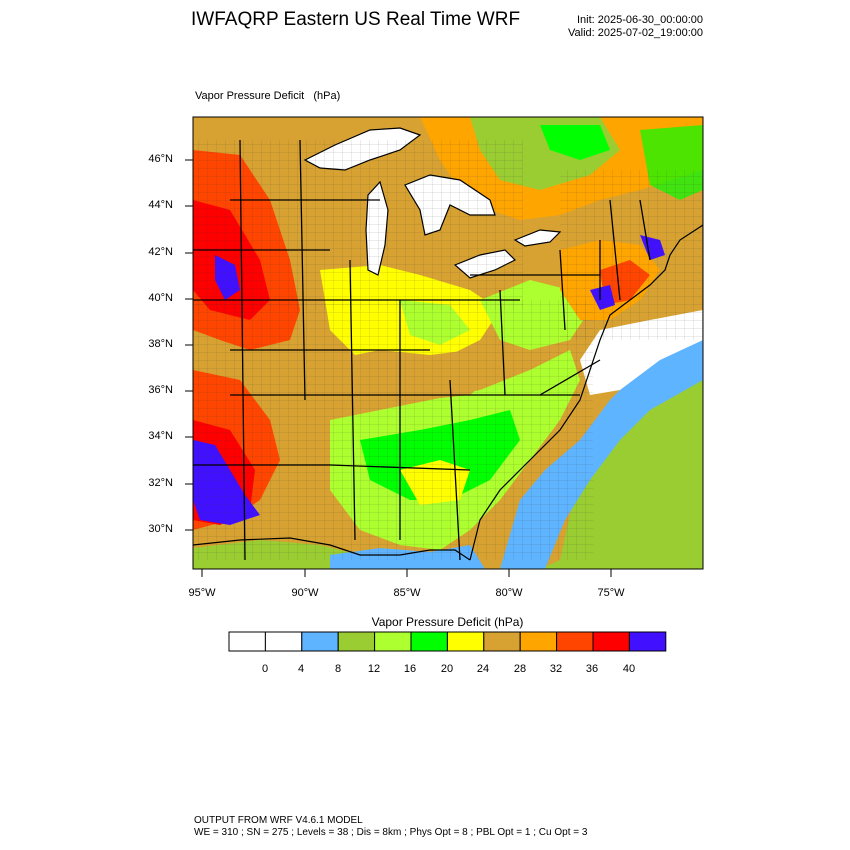  What do you see at coordinates (265, 669) in the screenshot?
I see `colorbar-label: 0` at bounding box center [265, 669].